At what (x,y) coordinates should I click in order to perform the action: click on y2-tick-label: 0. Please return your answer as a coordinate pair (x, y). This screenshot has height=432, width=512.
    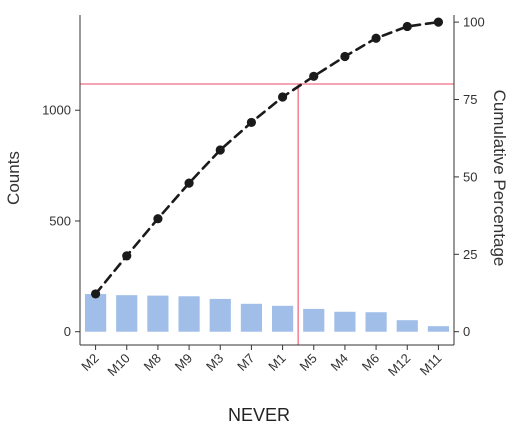
    Looking at the image, I should click on (466, 331).